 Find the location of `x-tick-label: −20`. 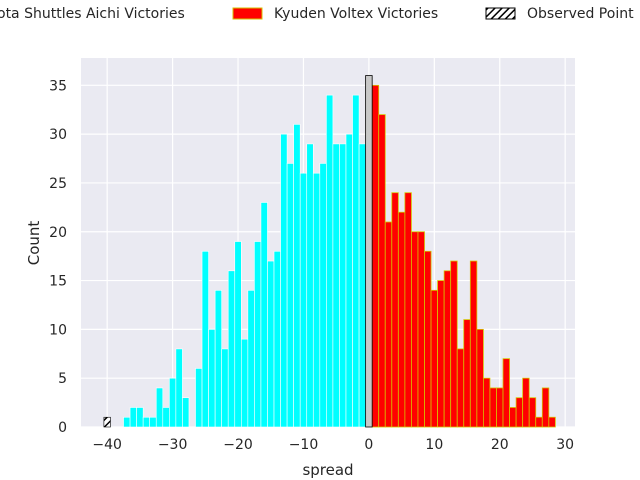

x-tick-label: −20 is located at coordinates (238, 445).